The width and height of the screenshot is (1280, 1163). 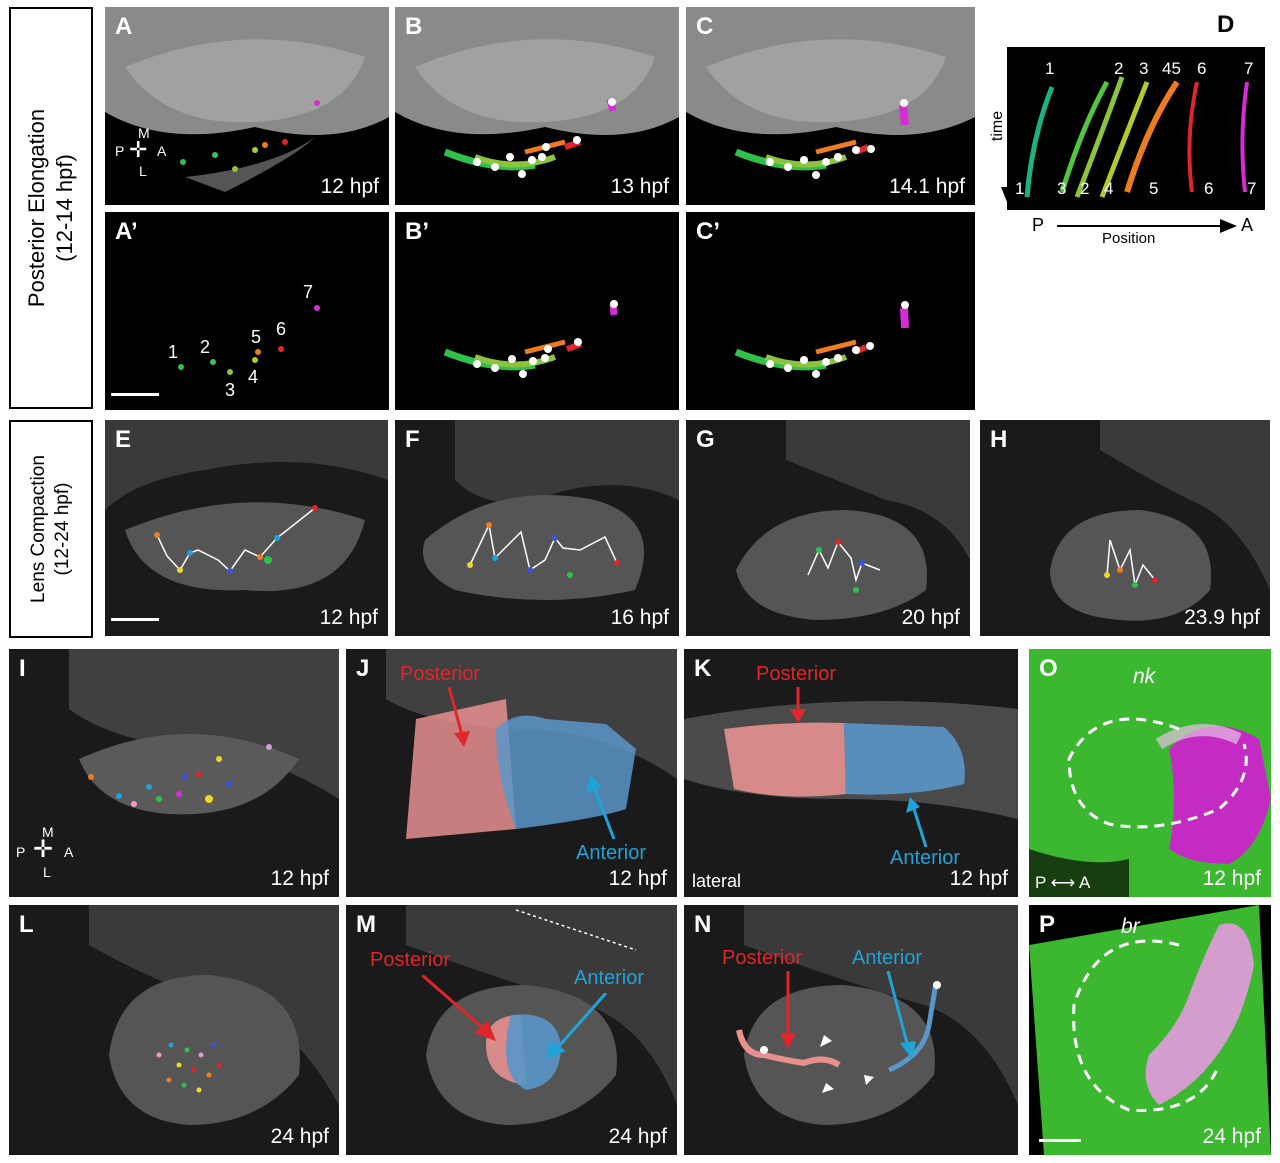 What do you see at coordinates (1144, 676) in the screenshot?
I see `panel-o-gene: nk` at bounding box center [1144, 676].